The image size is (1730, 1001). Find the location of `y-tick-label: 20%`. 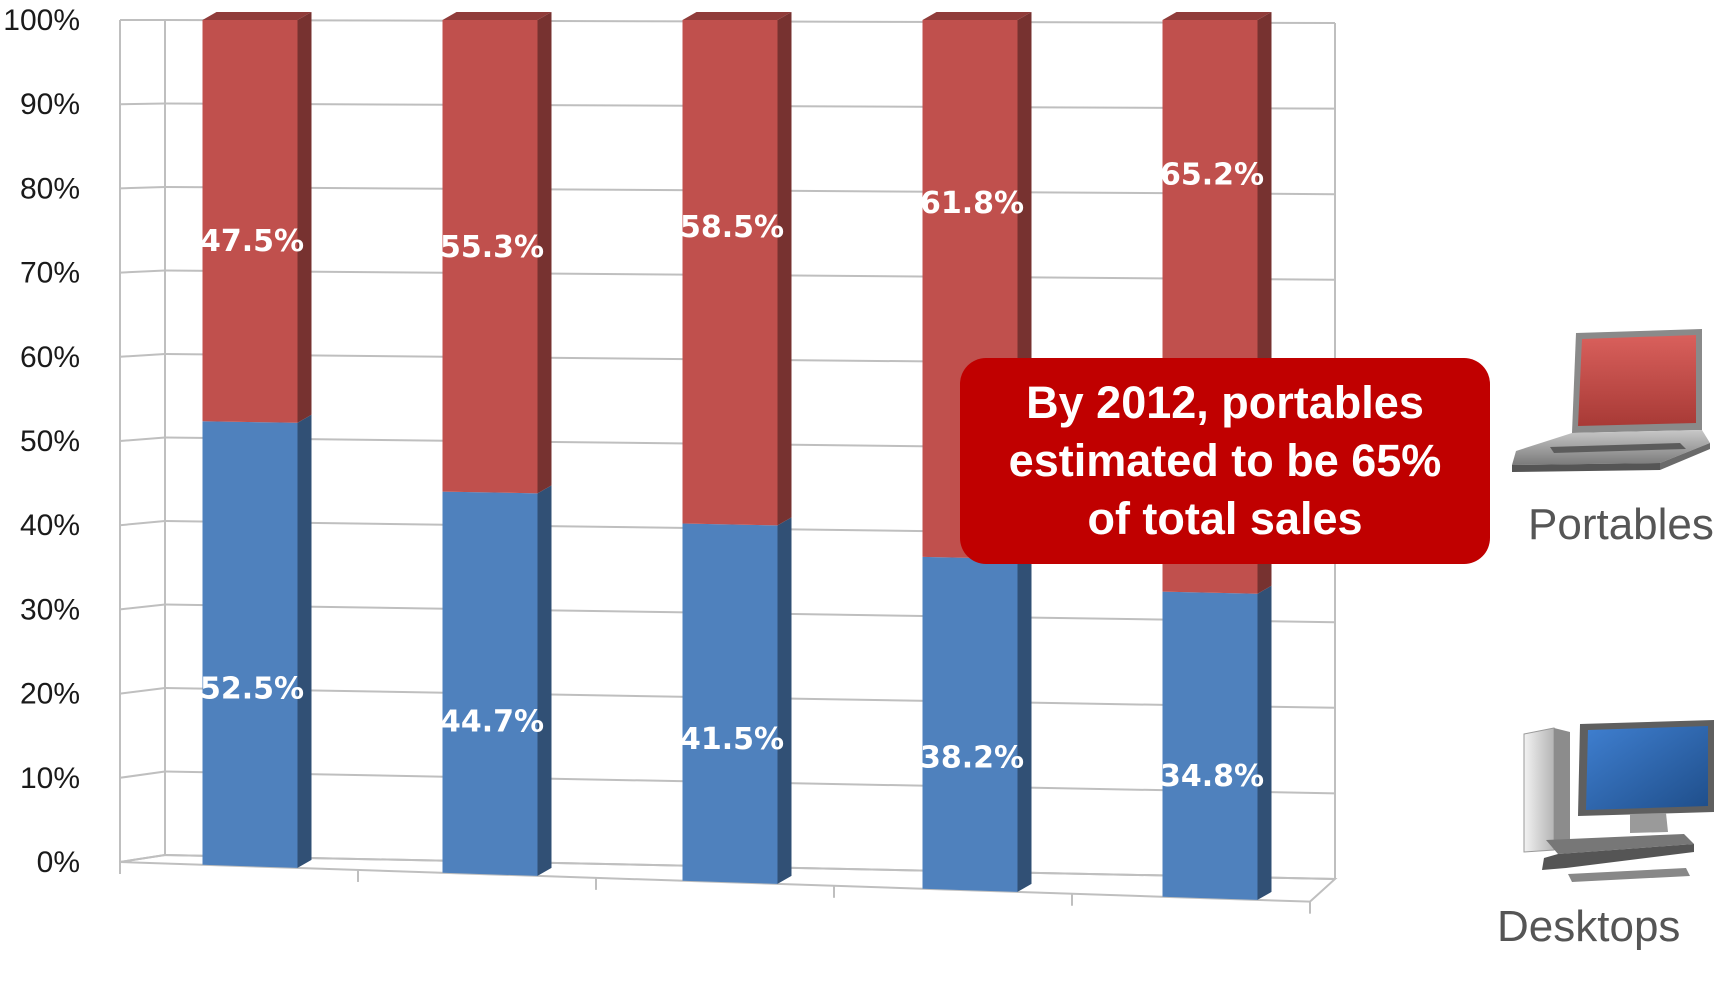

y-tick-label: 20% is located at coordinates (50, 694).